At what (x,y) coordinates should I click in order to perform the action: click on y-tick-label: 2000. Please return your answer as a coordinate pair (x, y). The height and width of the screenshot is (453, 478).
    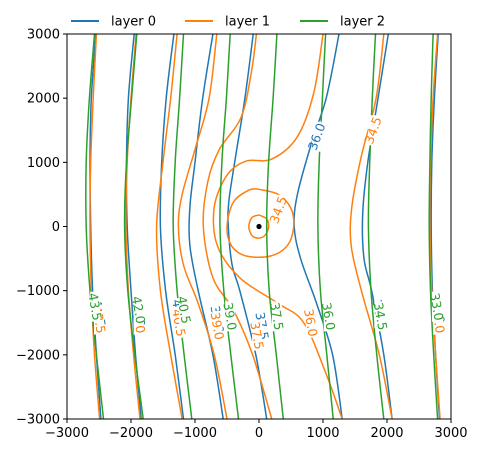
    Looking at the image, I should click on (43, 99).